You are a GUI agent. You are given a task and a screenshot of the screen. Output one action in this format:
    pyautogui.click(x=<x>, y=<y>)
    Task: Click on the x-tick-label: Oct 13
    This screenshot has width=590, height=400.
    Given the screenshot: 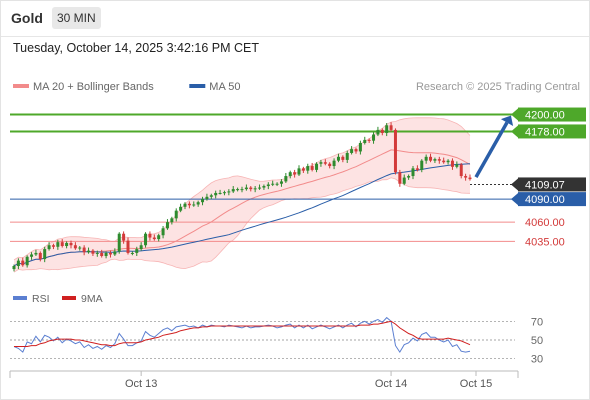 What is the action you would take?
    pyautogui.click(x=141, y=384)
    